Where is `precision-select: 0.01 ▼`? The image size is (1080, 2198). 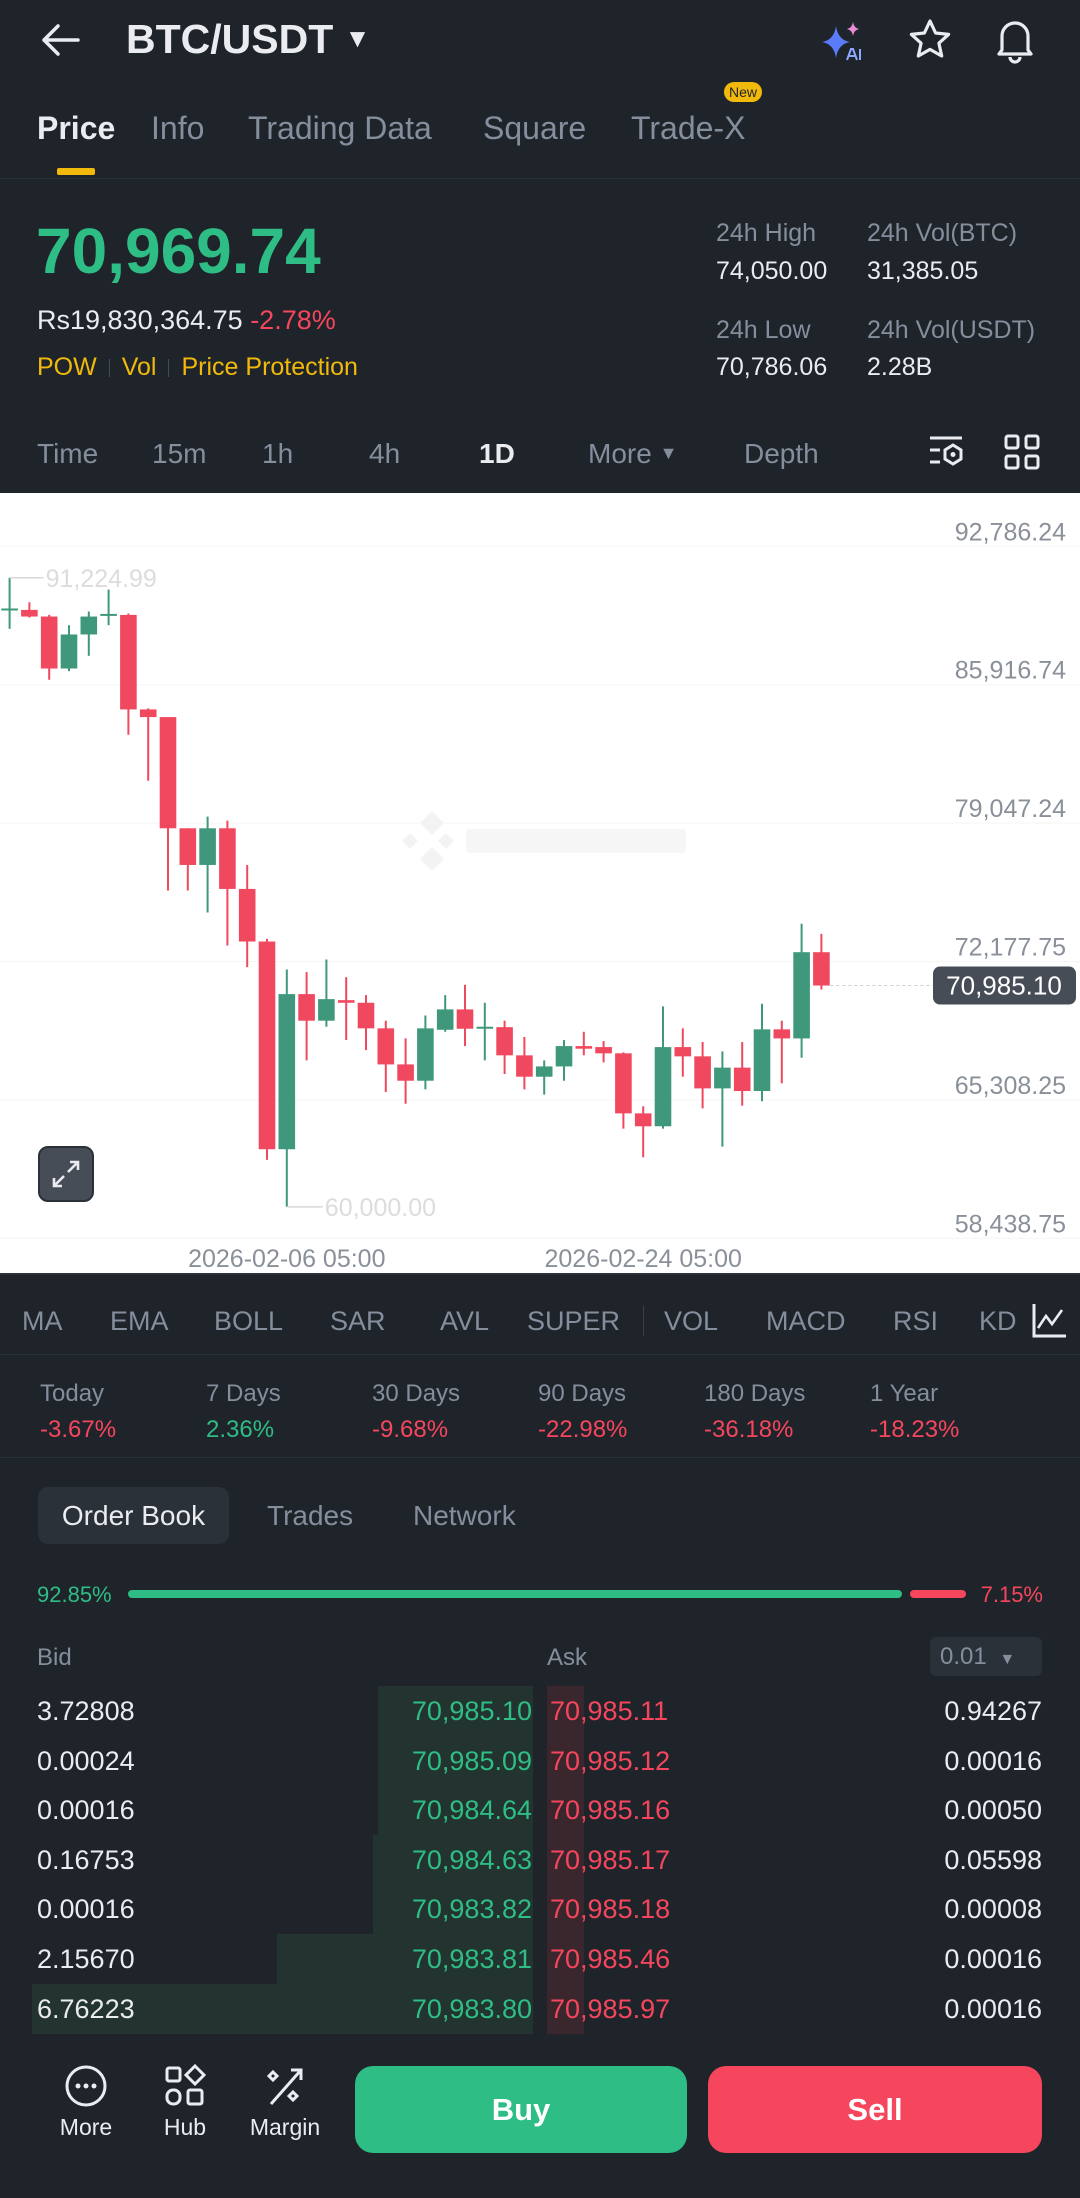
precision-select: 0.01 ▼ is located at coordinates (986, 1656).